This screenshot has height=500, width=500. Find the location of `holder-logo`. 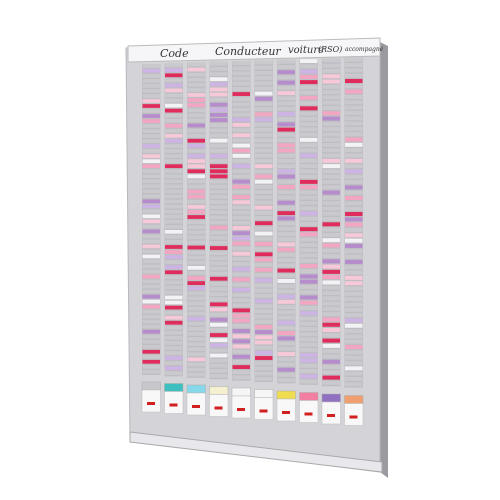

holder-logo is located at coordinates (196, 406).